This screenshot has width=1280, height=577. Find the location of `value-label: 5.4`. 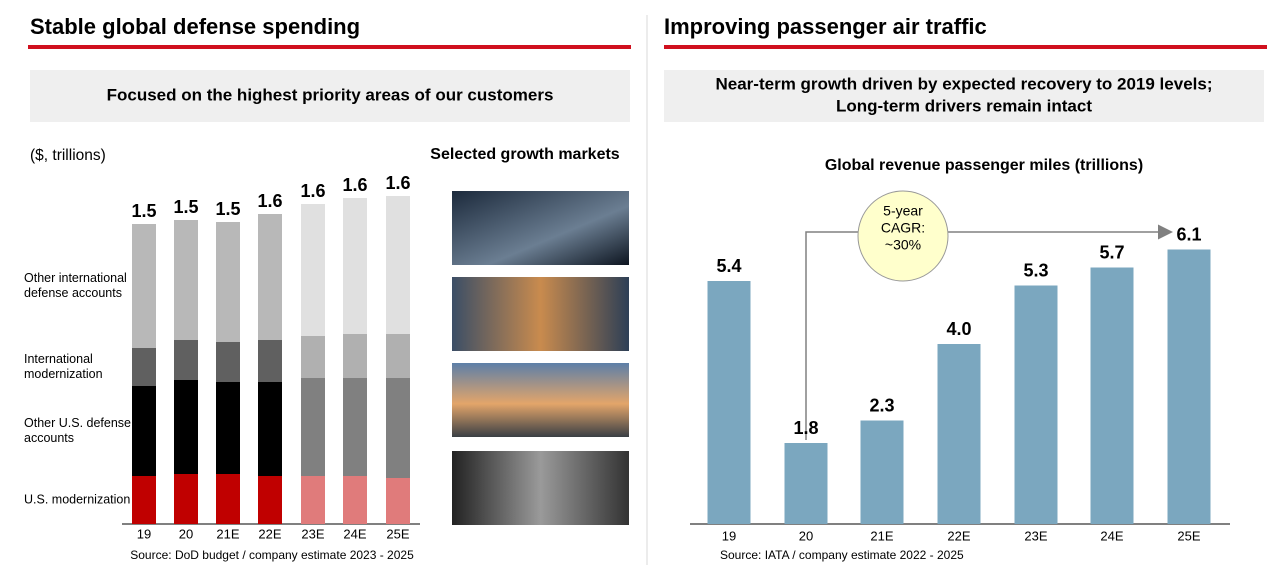

value-label: 5.4 is located at coordinates (728, 266).